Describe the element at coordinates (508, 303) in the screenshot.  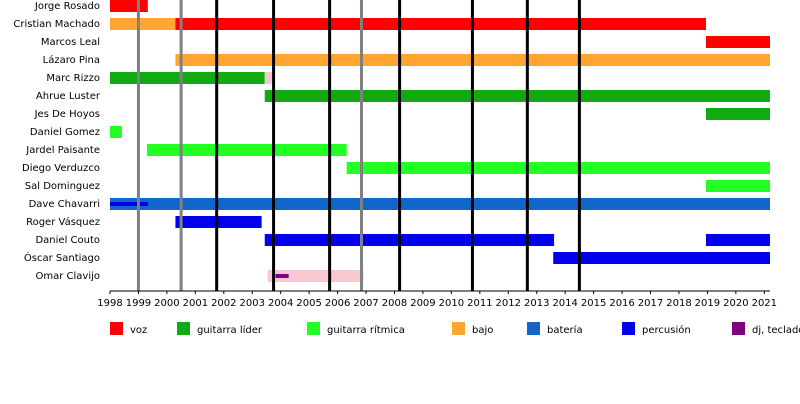
I see `x-tick-label: 2012` at that location.